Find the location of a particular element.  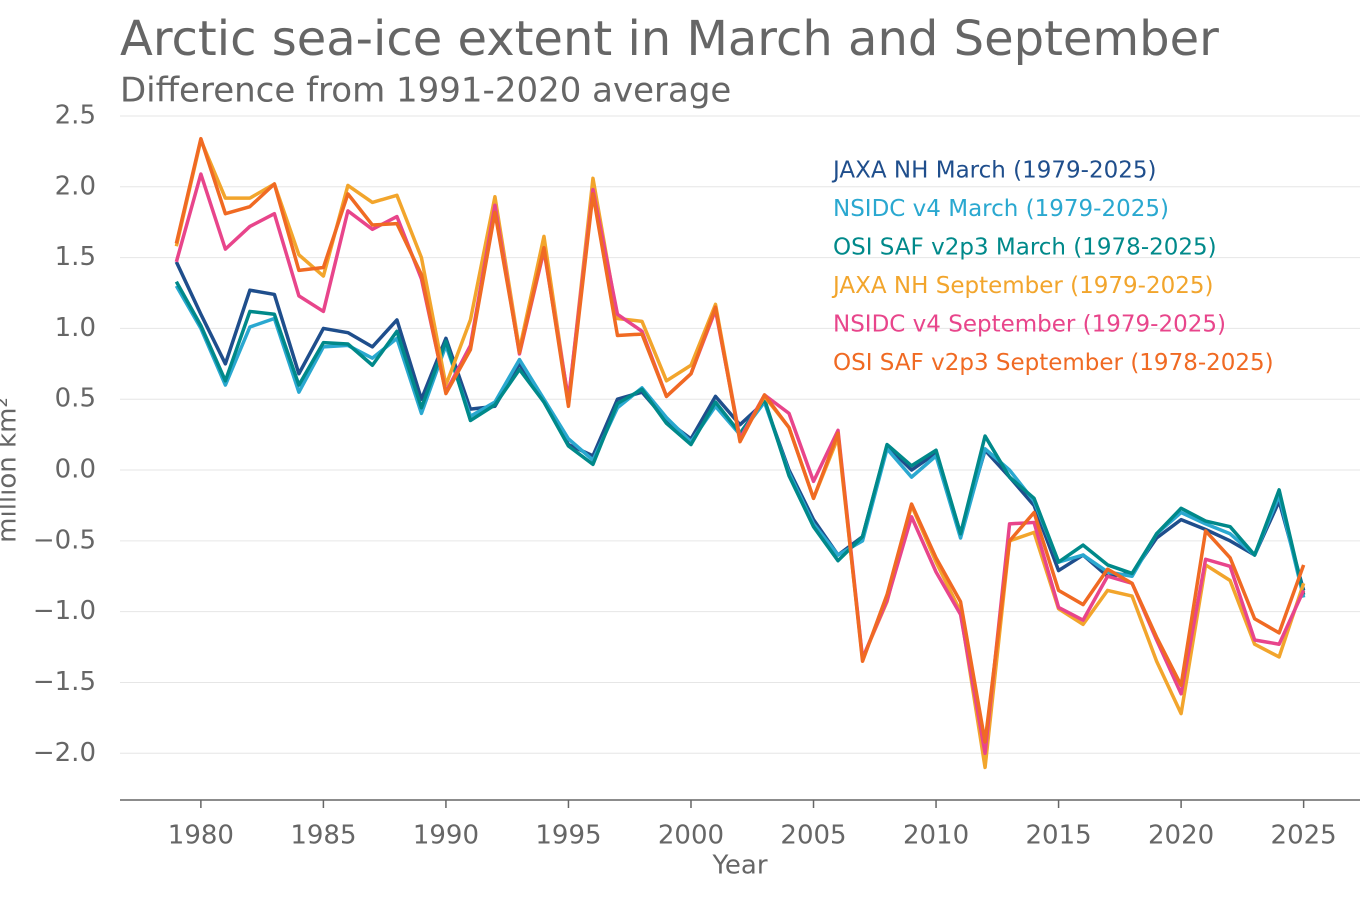

x-tick-label: 1995 is located at coordinates (568, 836).